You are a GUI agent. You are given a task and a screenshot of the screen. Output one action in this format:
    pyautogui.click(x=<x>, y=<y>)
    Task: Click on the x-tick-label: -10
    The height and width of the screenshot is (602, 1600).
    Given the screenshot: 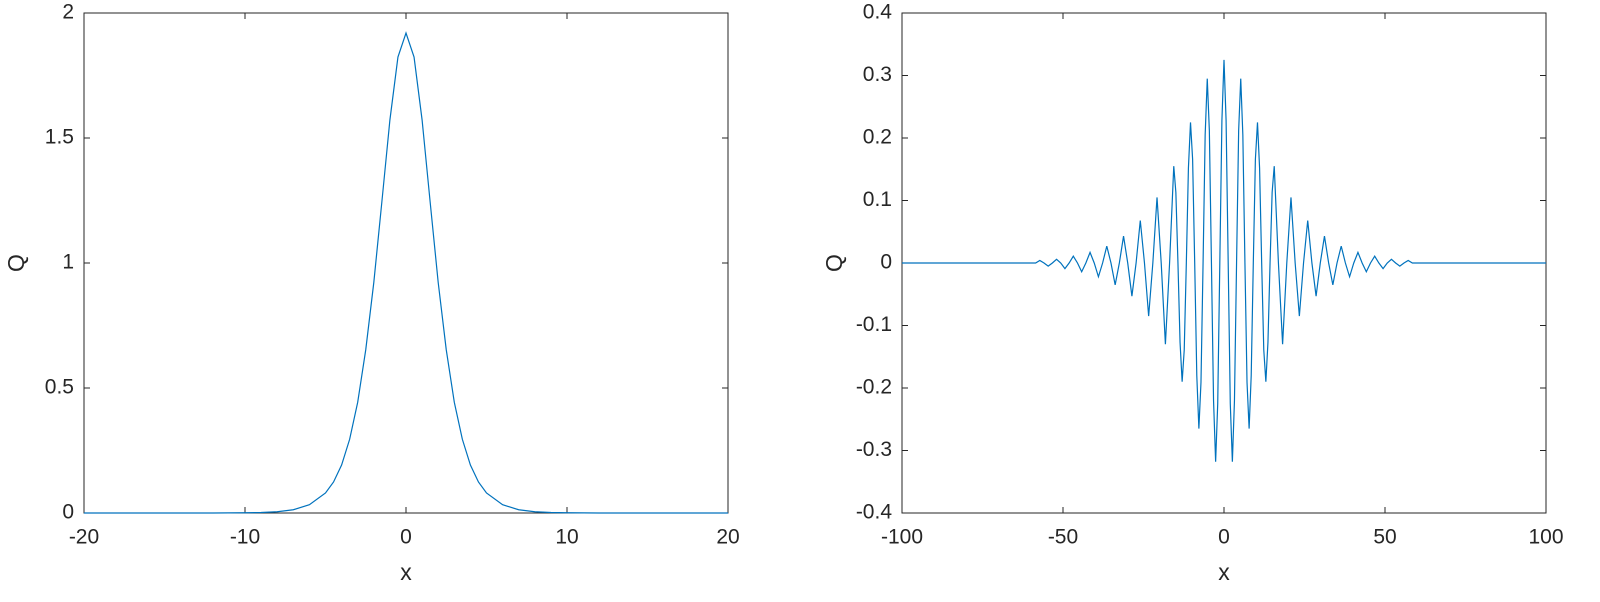 What is the action you would take?
    pyautogui.click(x=245, y=537)
    